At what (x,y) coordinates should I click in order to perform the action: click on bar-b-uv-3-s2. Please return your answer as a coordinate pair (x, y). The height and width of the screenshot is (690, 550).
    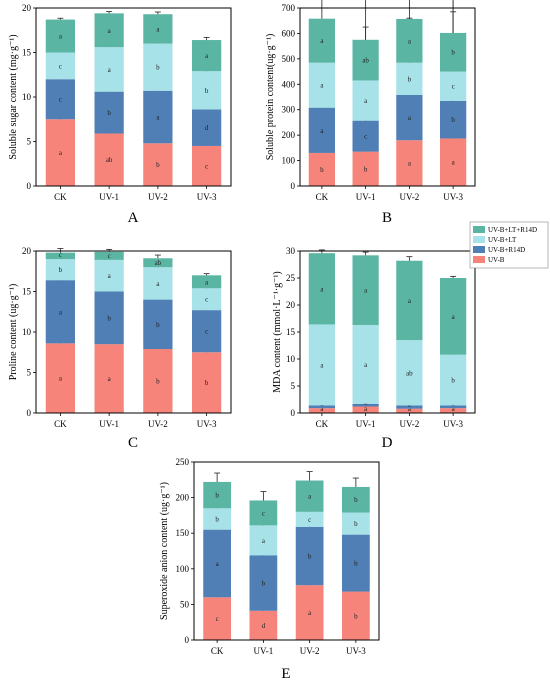
    Looking at the image, I should click on (453, 119).